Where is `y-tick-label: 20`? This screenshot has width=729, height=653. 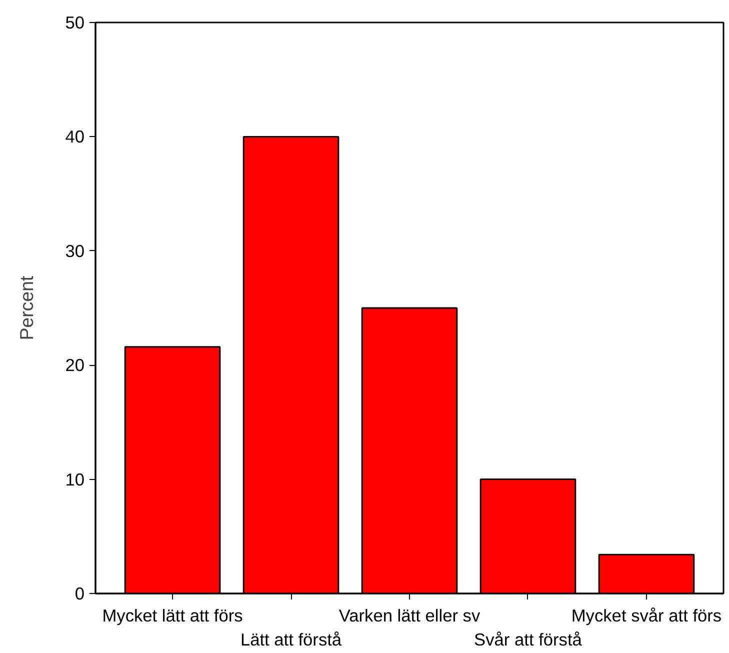 y-tick-label: 20 is located at coordinates (75, 365).